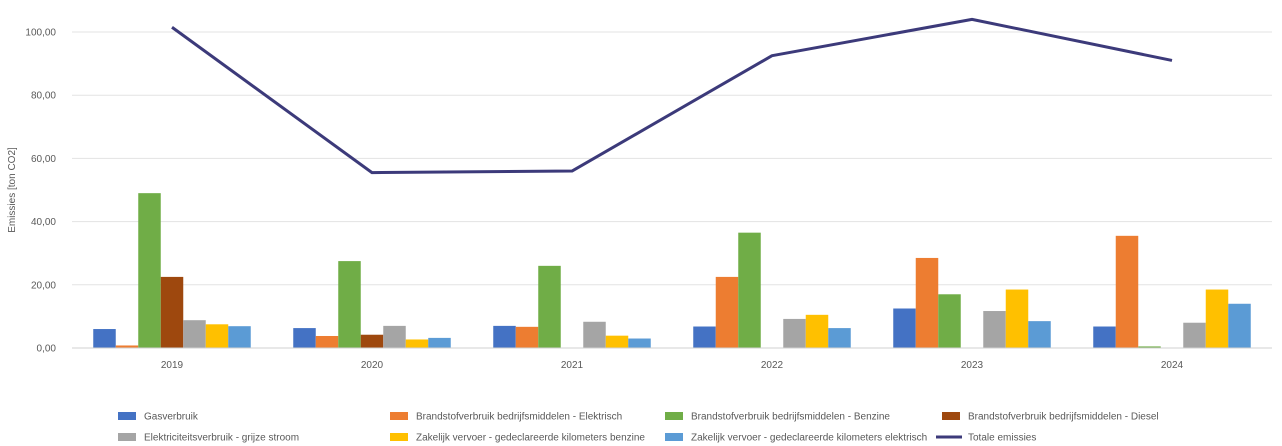  I want to click on x-tick-label: 2020, so click(372, 365).